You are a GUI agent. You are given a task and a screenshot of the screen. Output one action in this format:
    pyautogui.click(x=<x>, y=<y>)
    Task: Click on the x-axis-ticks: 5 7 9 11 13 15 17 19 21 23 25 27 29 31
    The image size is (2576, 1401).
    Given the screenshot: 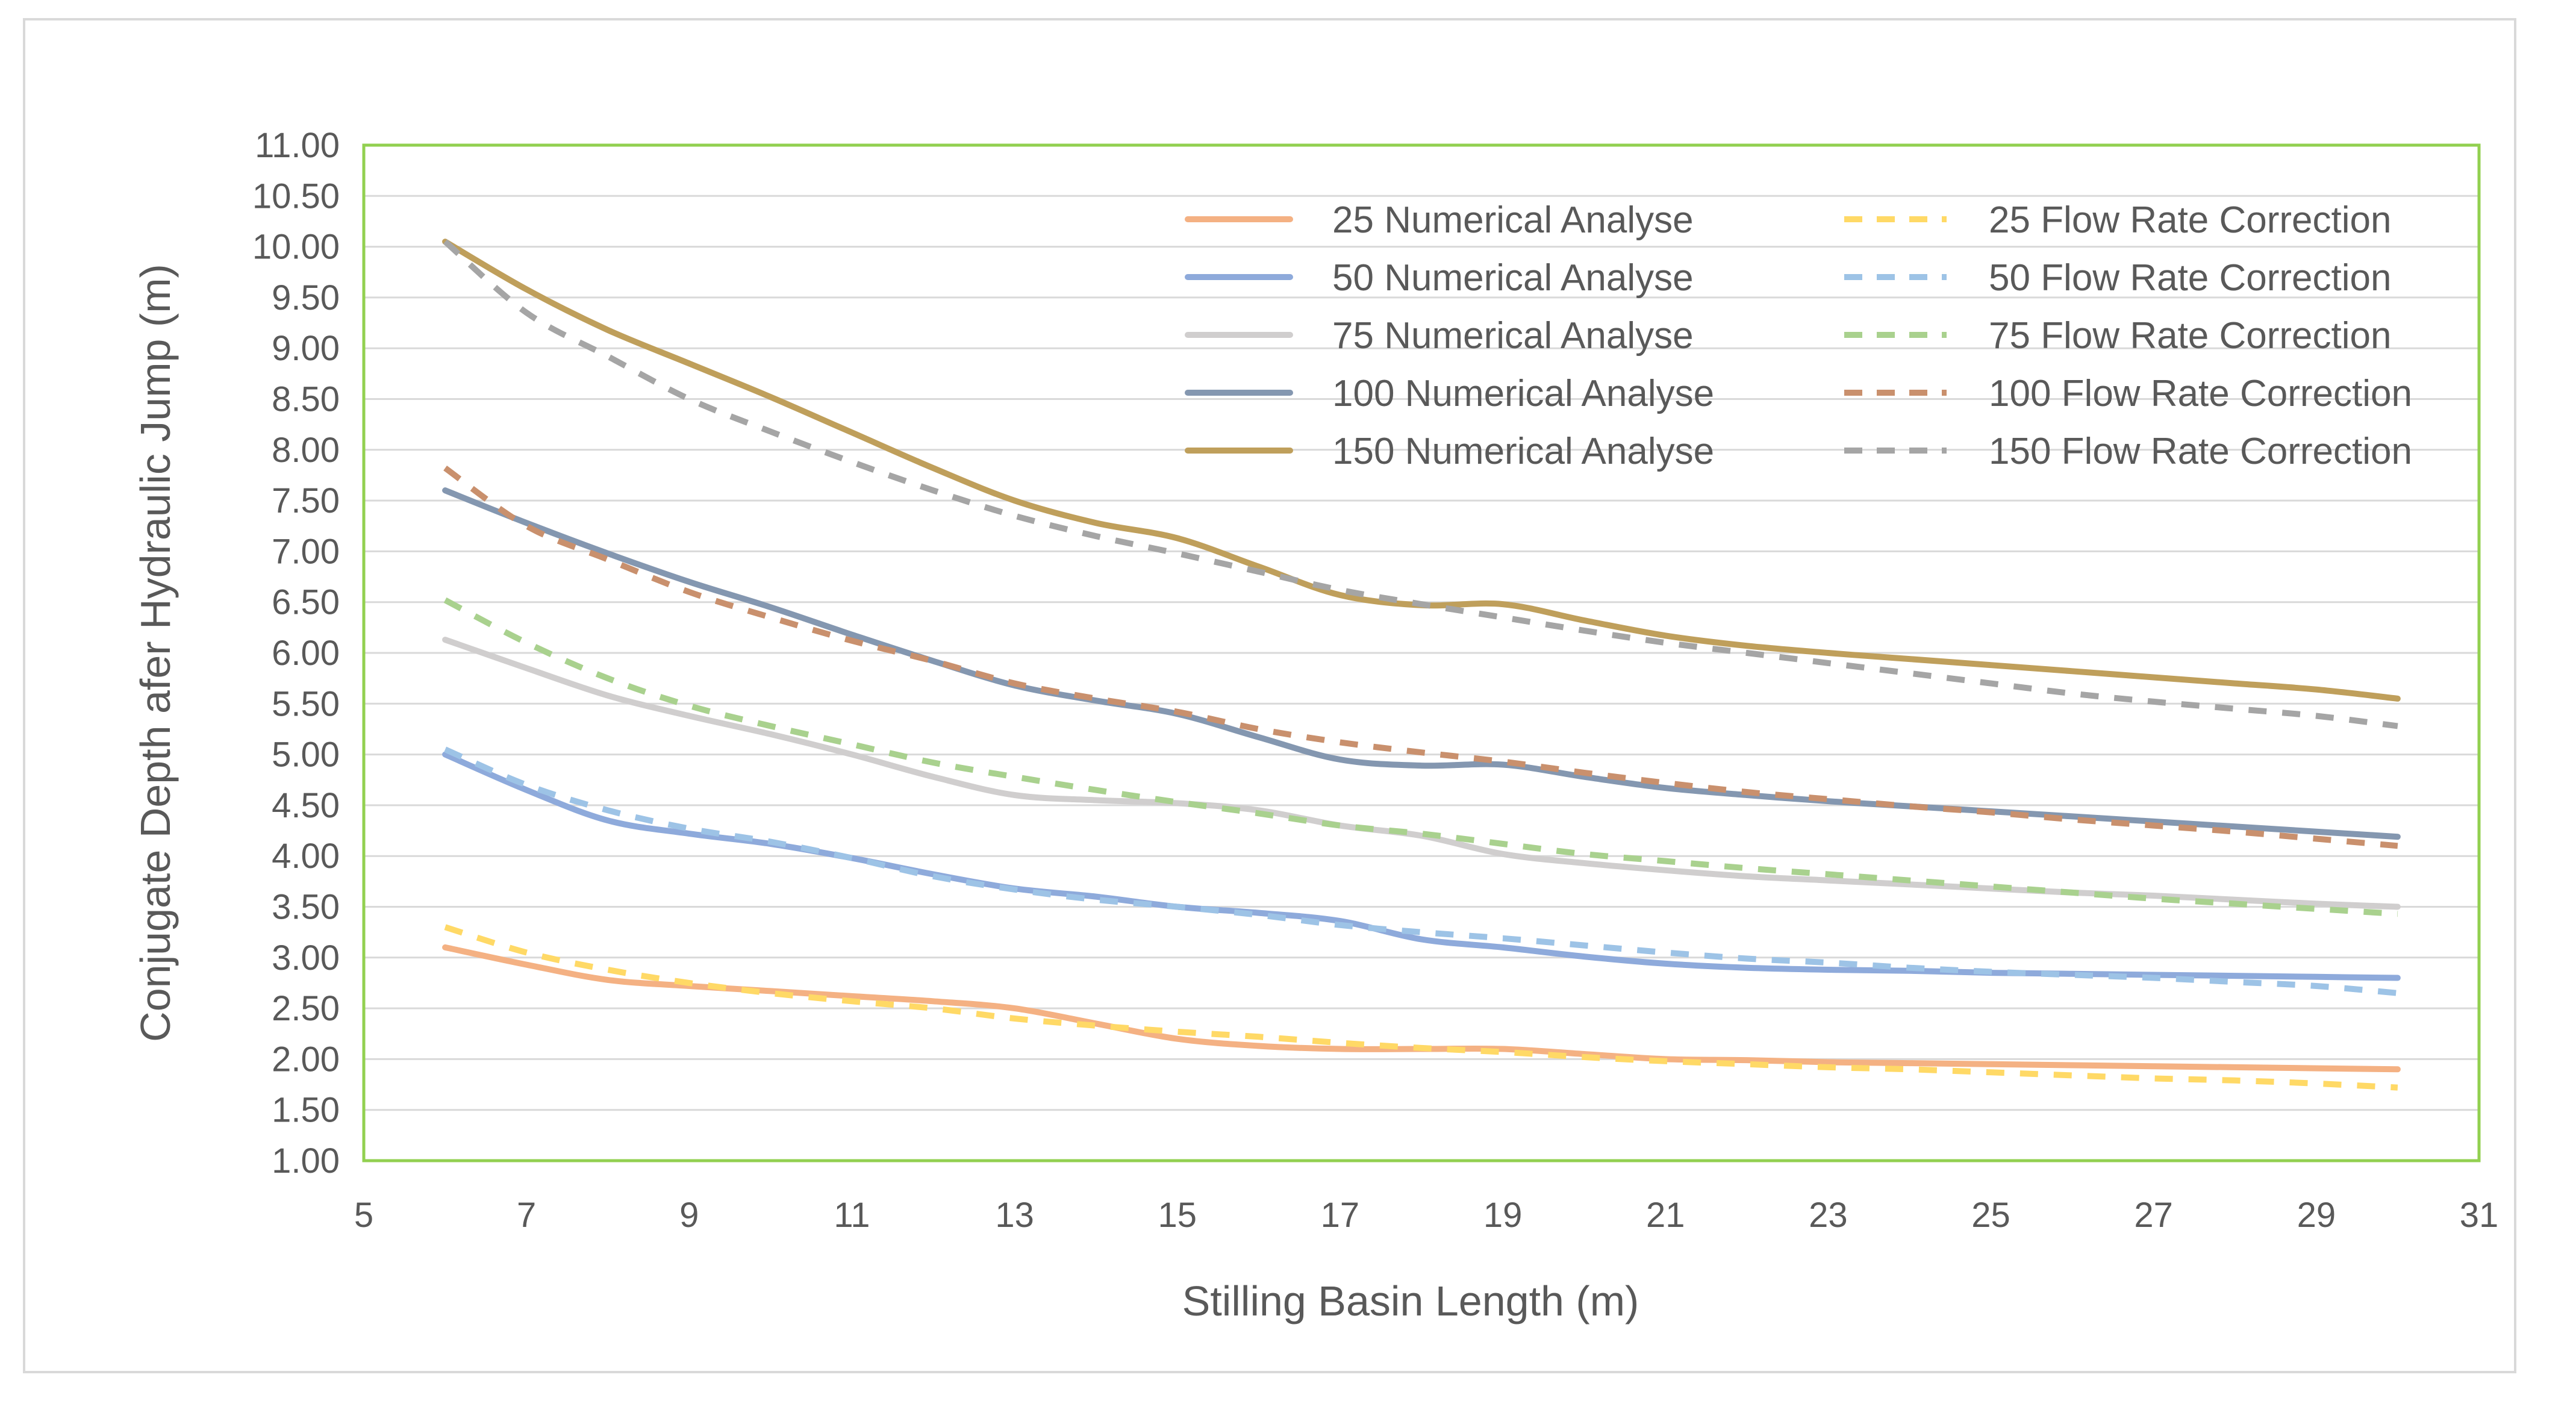 What is the action you would take?
    pyautogui.click(x=1426, y=1215)
    